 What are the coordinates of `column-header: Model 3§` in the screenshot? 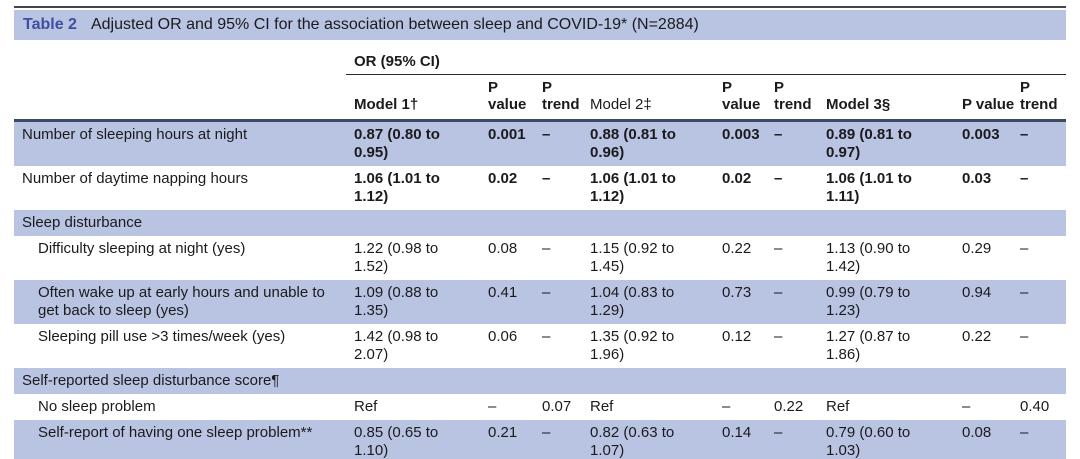 It's located at (886, 98).